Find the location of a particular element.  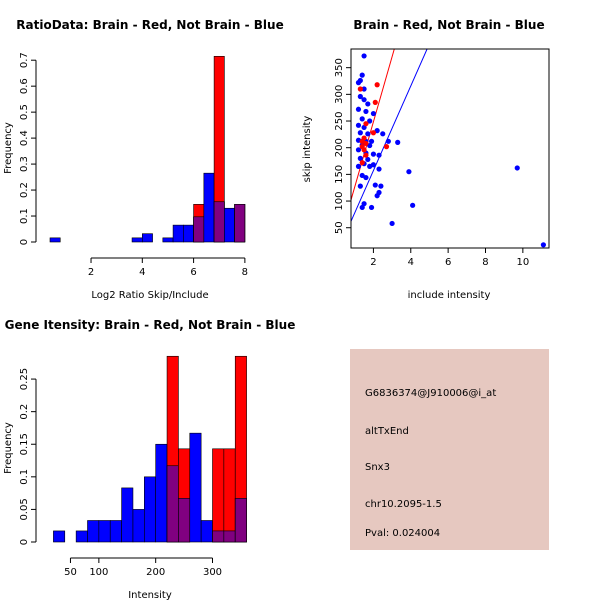

scatter-fit-line-blue is located at coordinates (389, 135).